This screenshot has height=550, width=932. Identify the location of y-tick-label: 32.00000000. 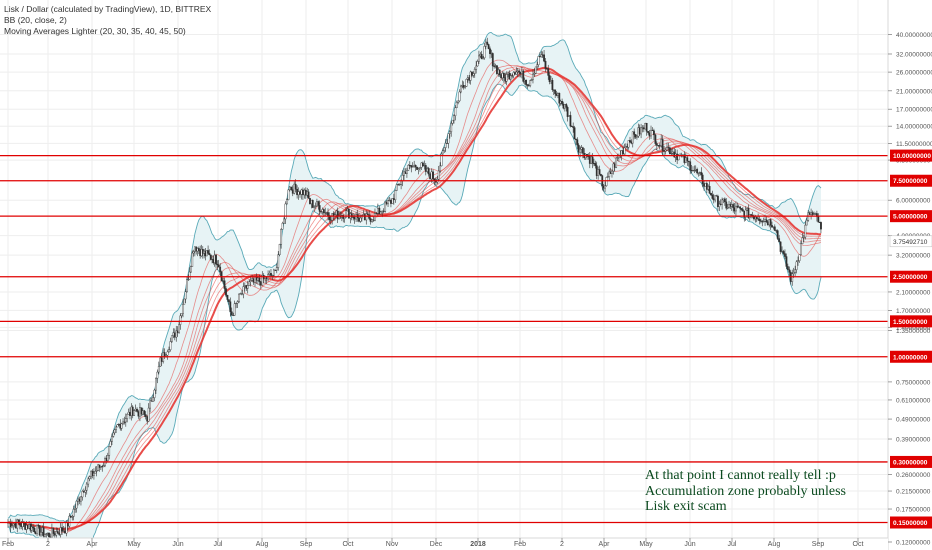
(914, 54).